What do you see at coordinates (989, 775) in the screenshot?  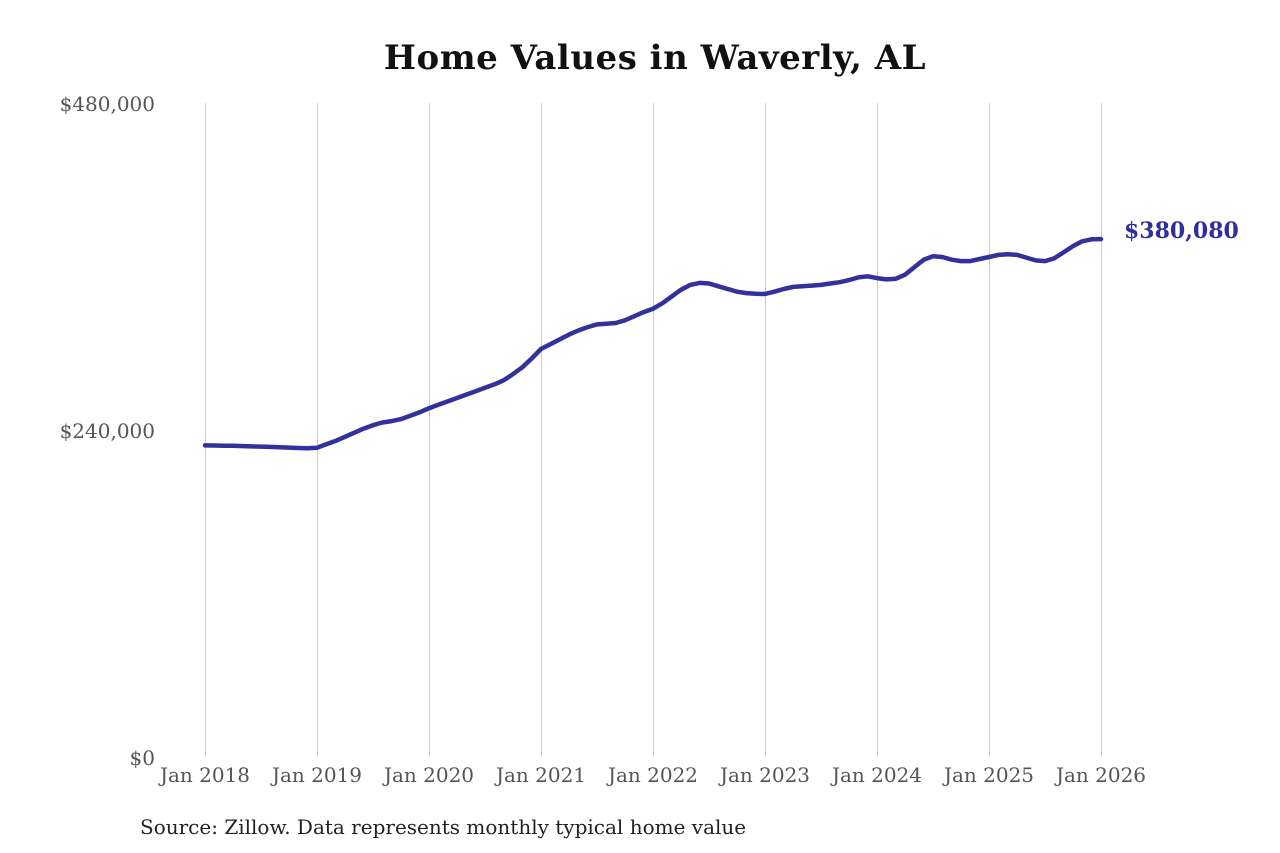 I see `x-axis-tick-label: Jan 2025` at bounding box center [989, 775].